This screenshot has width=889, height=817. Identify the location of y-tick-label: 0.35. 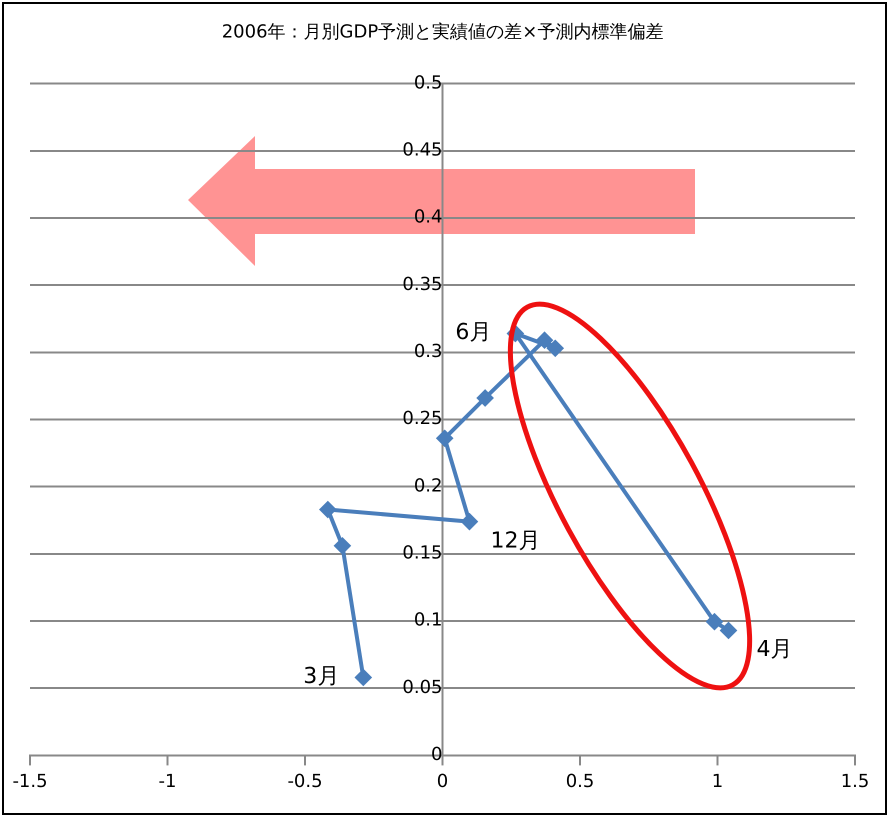
(422, 284).